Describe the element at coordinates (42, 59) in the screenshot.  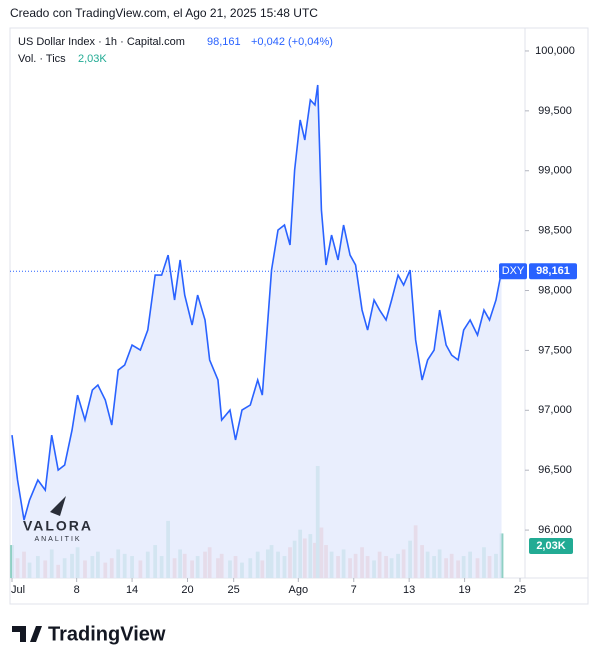
I see `volume-title: Vol. · Tics` at that location.